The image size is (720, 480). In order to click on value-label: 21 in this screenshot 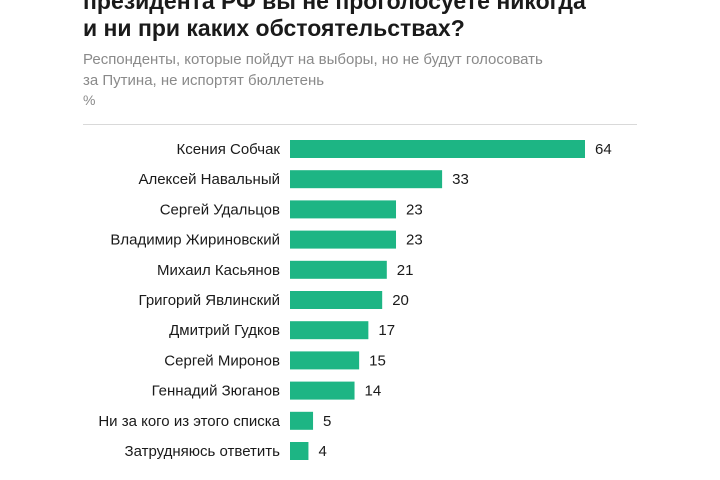, I will do `click(405, 270)`.